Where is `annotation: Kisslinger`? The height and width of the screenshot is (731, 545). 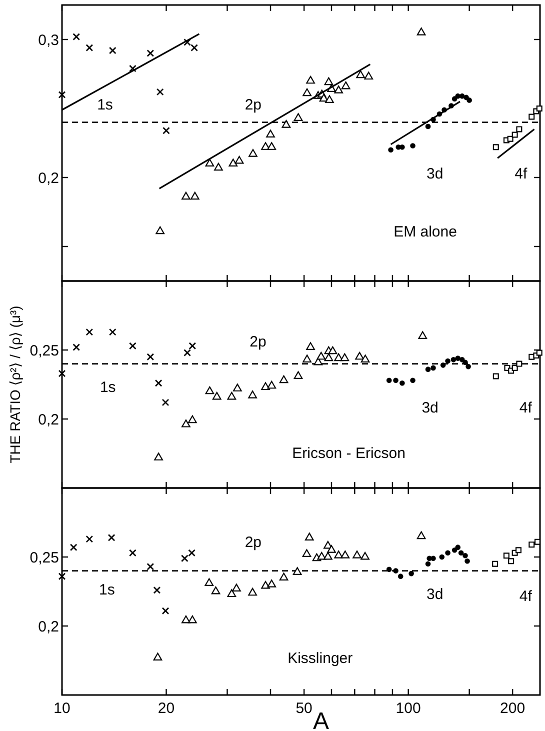
annotation: Kisslinger is located at coordinates (320, 658).